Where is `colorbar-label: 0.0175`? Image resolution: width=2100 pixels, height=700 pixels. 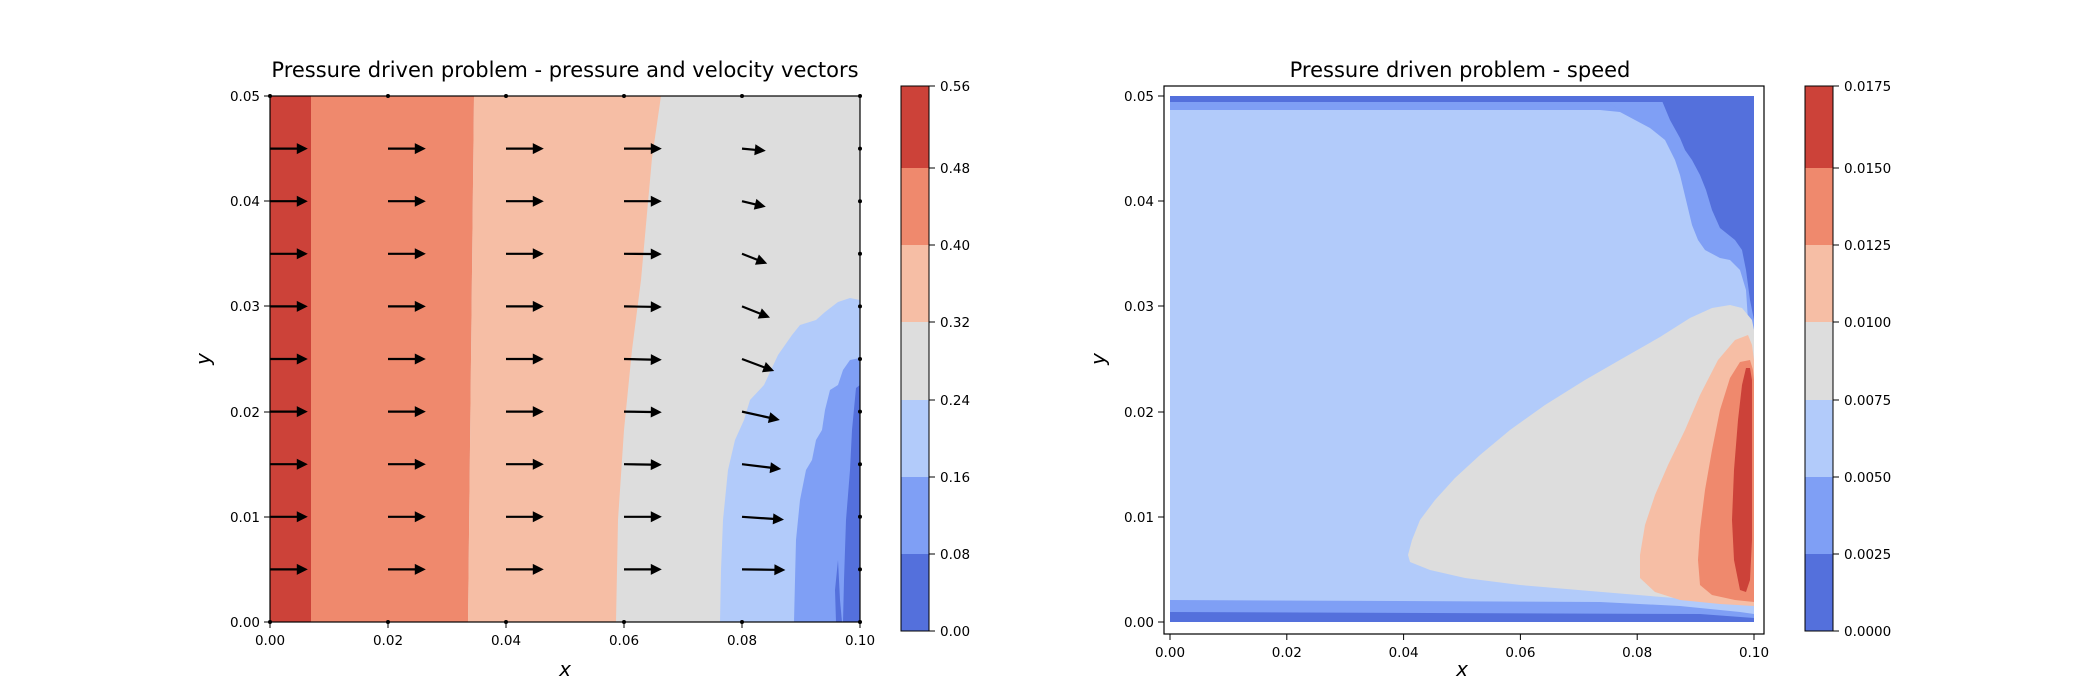
colorbar-label: 0.0175 is located at coordinates (1867, 87).